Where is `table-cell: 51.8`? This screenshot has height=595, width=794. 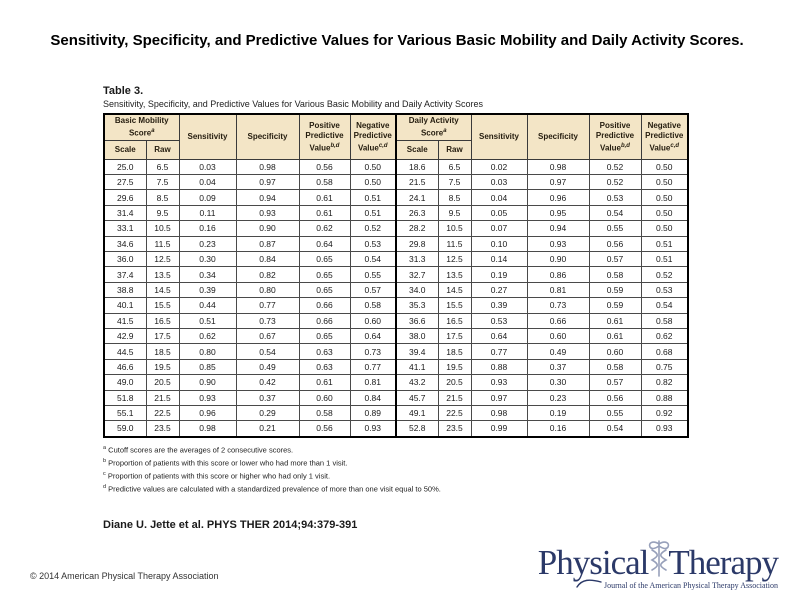
table-cell: 51.8 is located at coordinates (125, 397).